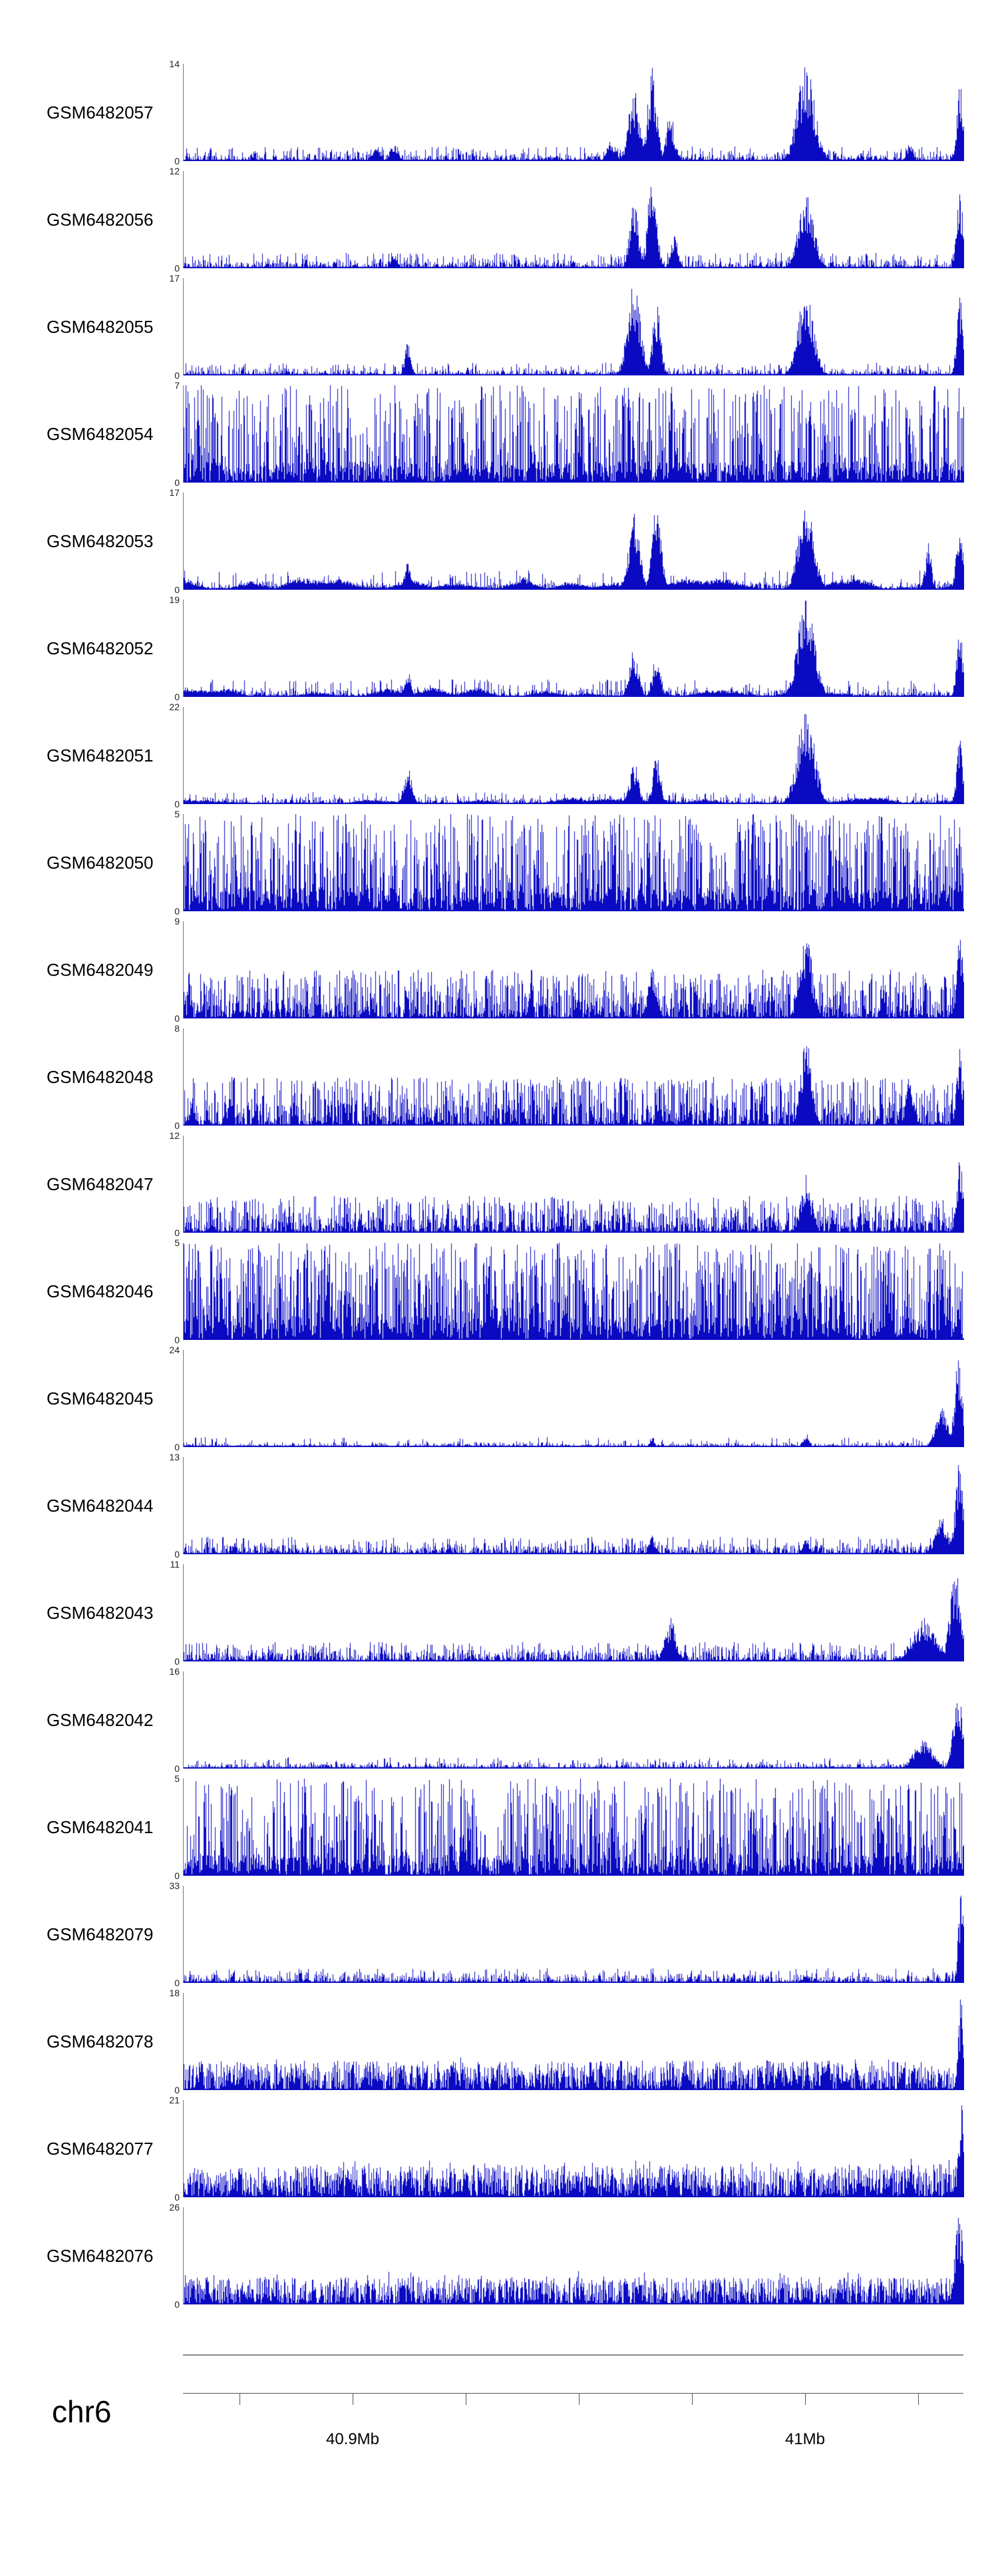  I want to click on track-ymax-label: 22, so click(174, 707).